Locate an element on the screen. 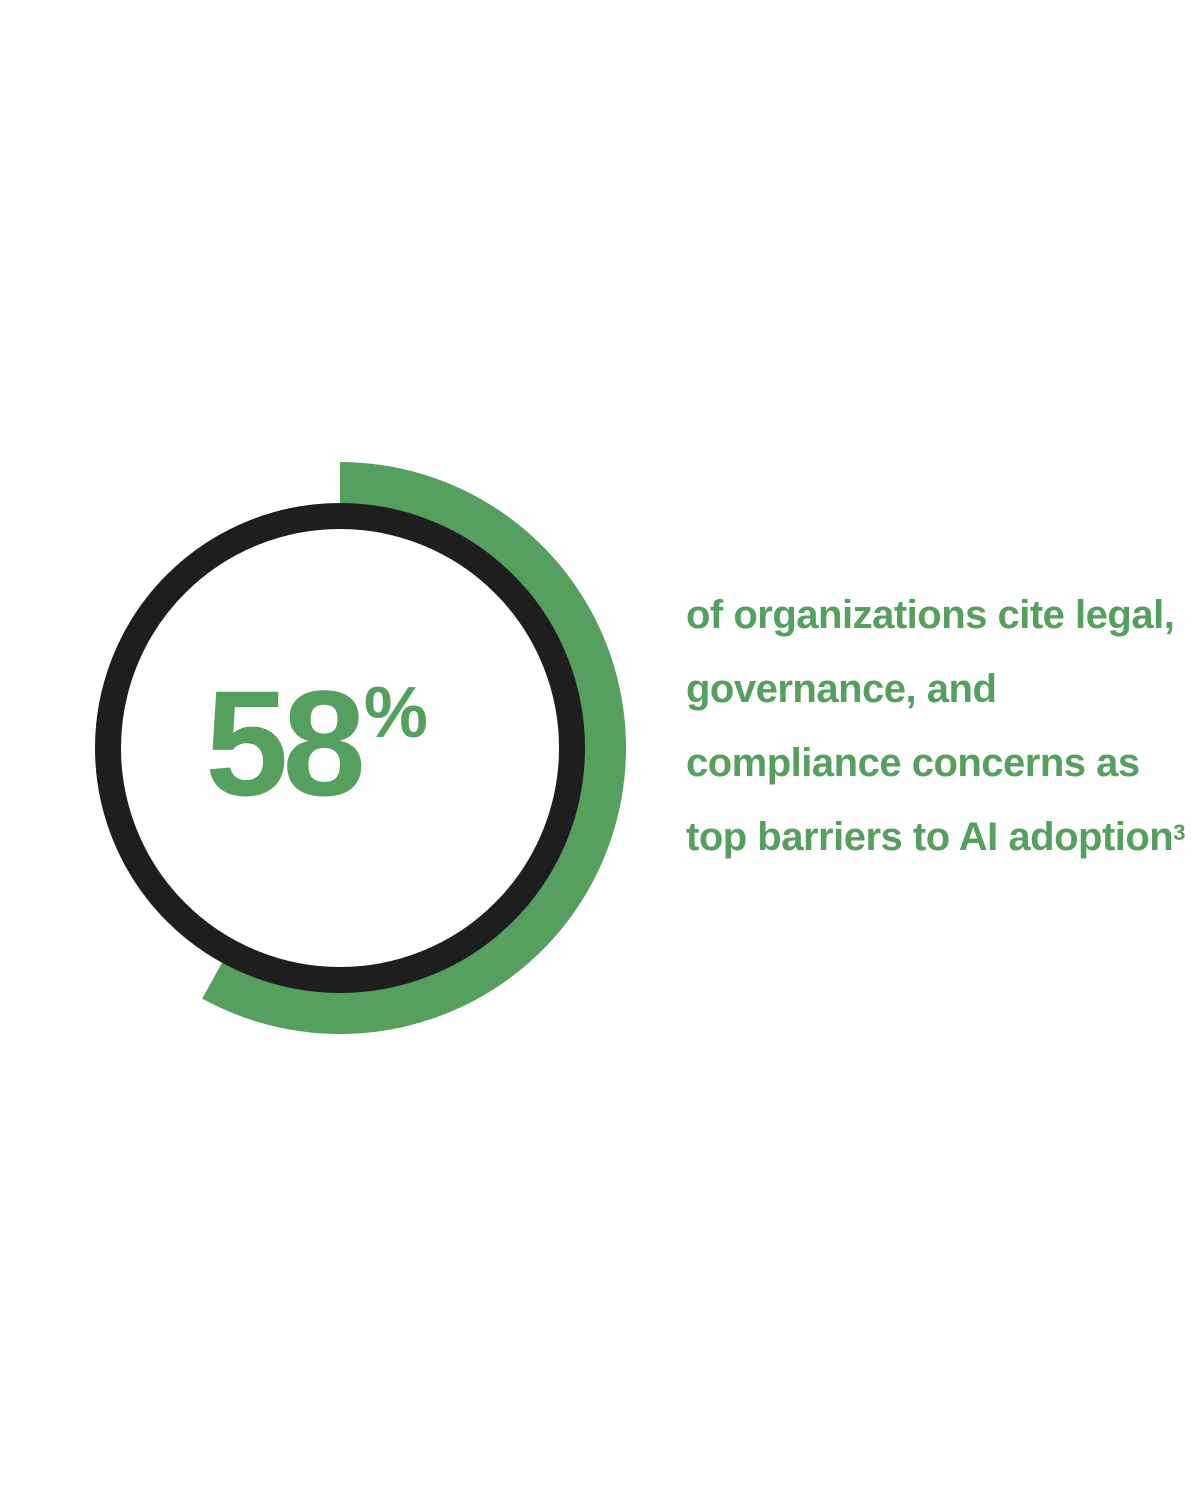 This screenshot has height=1500, width=1200. stat-number: 58 is located at coordinates (285, 743).